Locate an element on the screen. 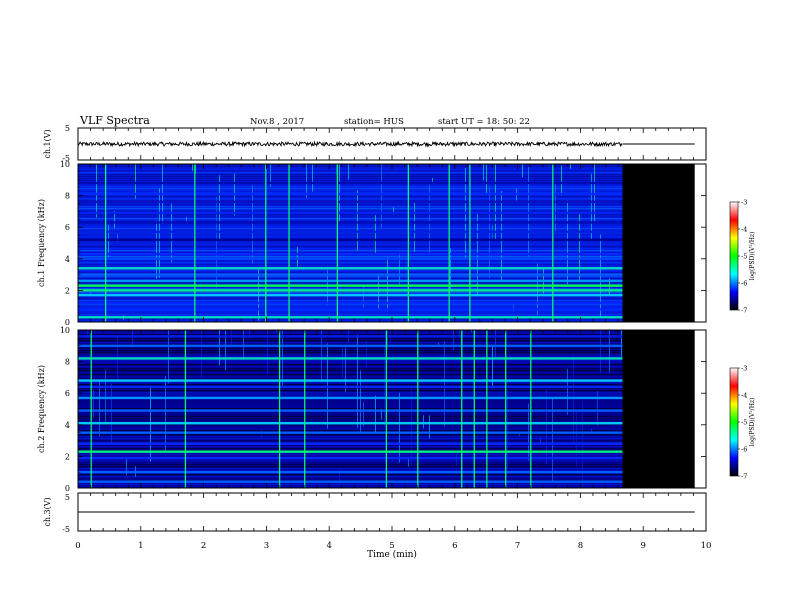 The image size is (792, 612). station-label: station= HUS is located at coordinates (374, 122).